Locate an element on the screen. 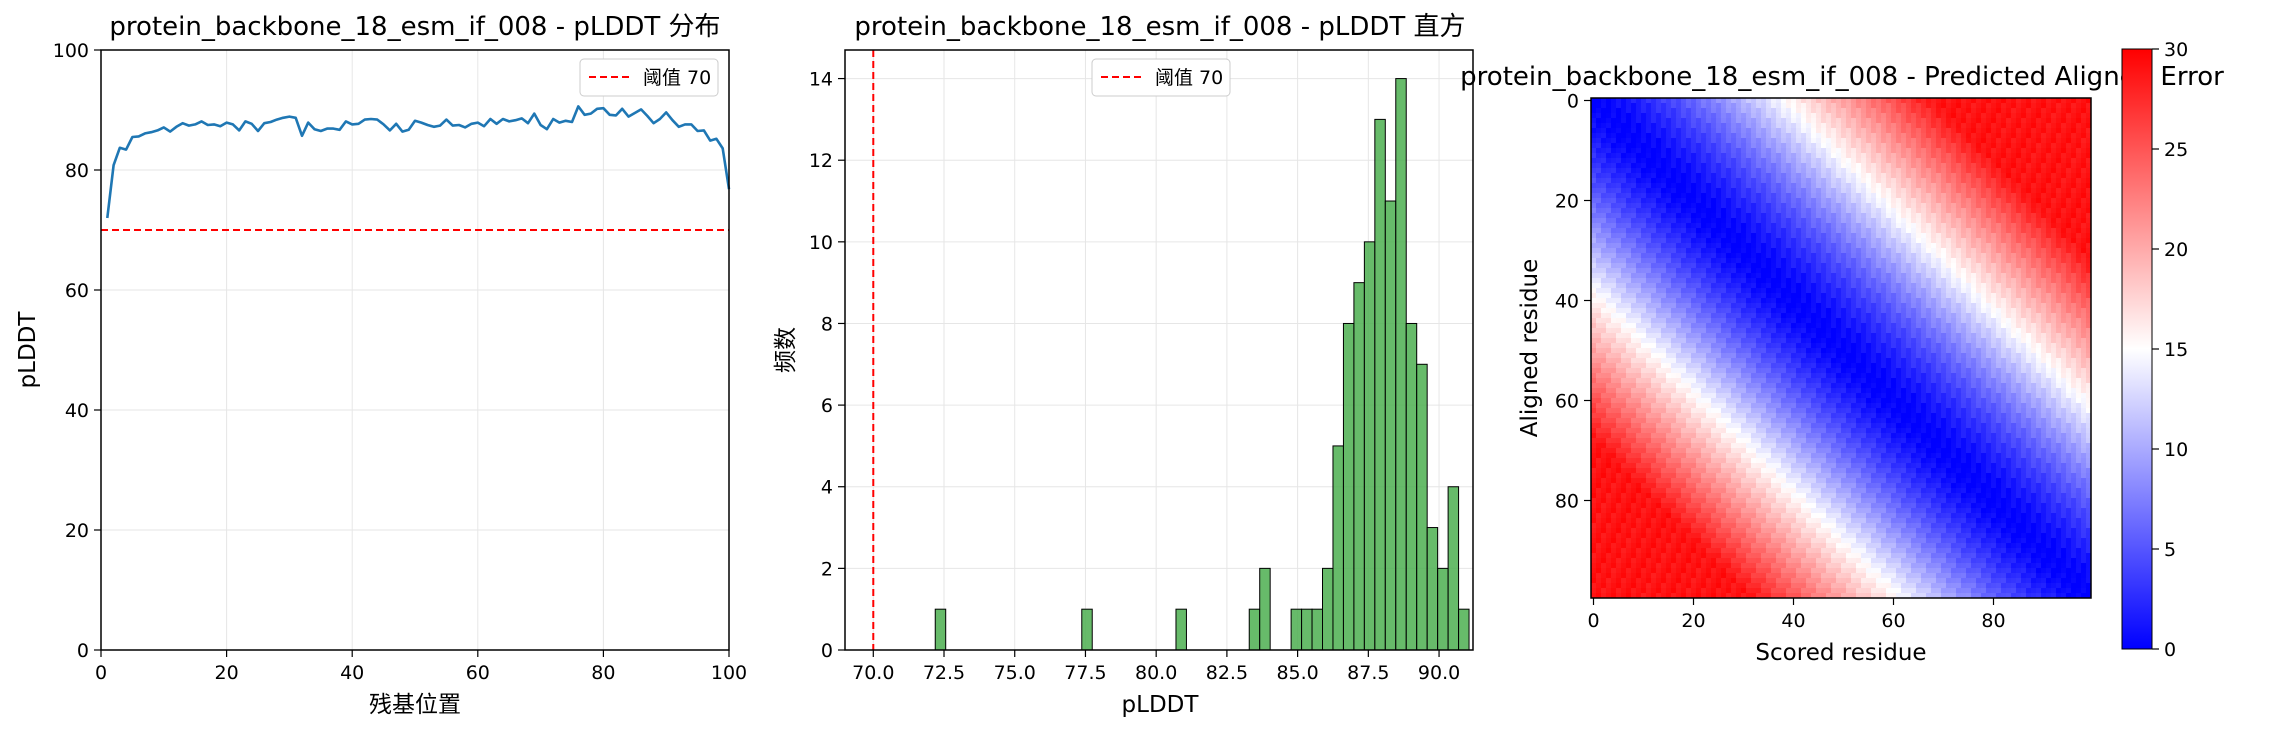 This screenshot has height=730, width=2284. chart2-ytick-label: 12 is located at coordinates (821, 161).